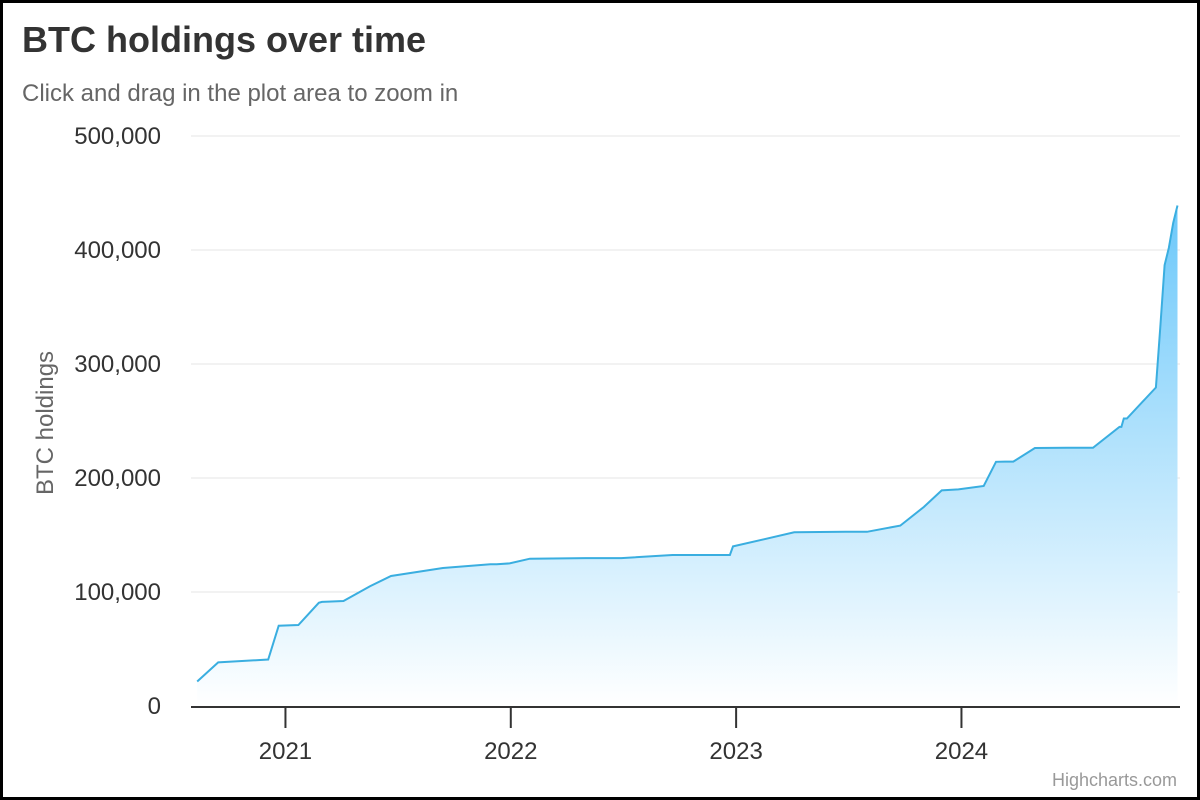 The height and width of the screenshot is (800, 1200). What do you see at coordinates (45, 423) in the screenshot?
I see `y-axis-title: BTC holdings` at bounding box center [45, 423].